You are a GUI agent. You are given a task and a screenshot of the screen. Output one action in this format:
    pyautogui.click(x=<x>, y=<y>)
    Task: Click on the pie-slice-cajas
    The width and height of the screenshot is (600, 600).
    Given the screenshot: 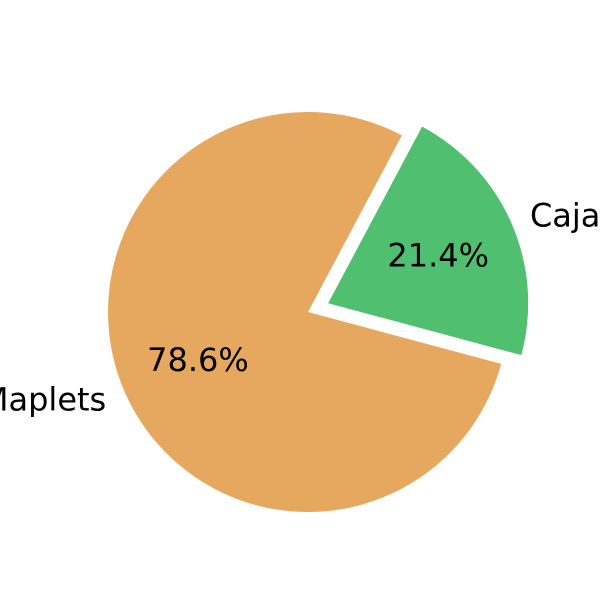 What is the action you would take?
    pyautogui.click(x=428, y=241)
    